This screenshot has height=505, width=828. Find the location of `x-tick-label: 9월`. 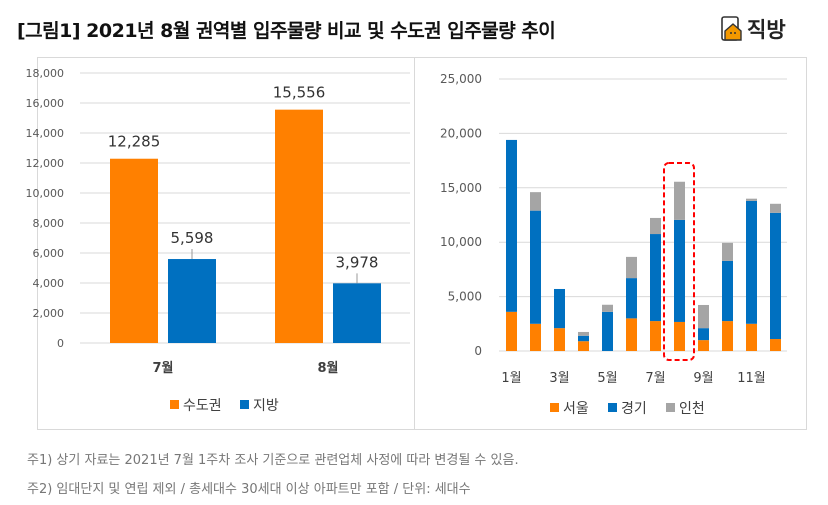

x-tick-label: 9월 is located at coordinates (703, 378).